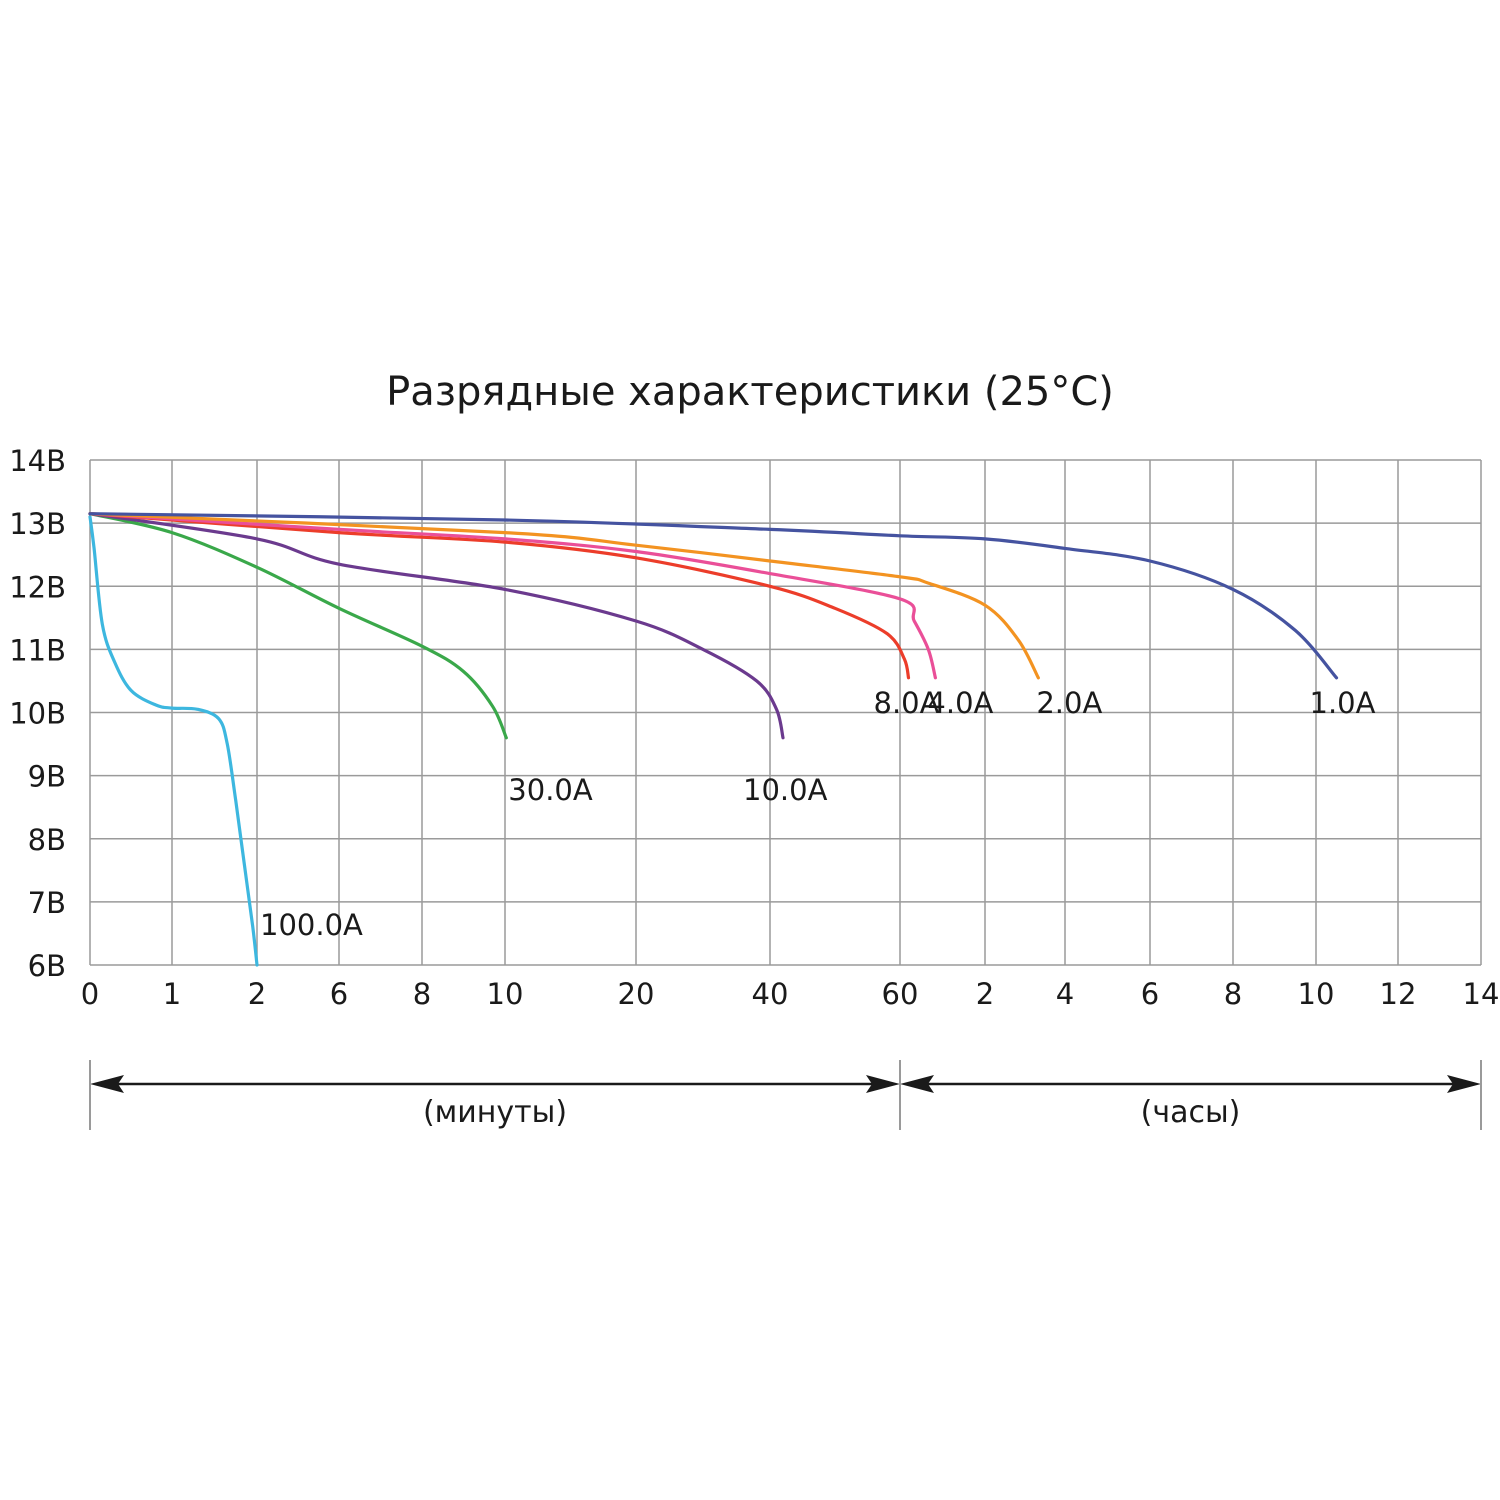 Image resolution: width=1500 pixels, height=1500 pixels. Describe the element at coordinates (37, 650) in the screenshot. I see `y-tick-label: 11В` at that location.